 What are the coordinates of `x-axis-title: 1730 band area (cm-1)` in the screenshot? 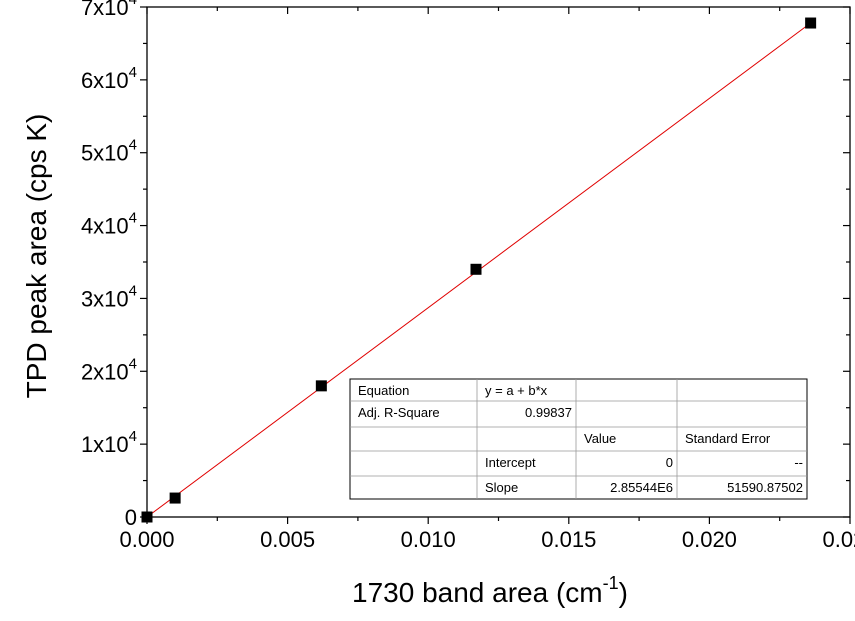 It's located at (490, 590).